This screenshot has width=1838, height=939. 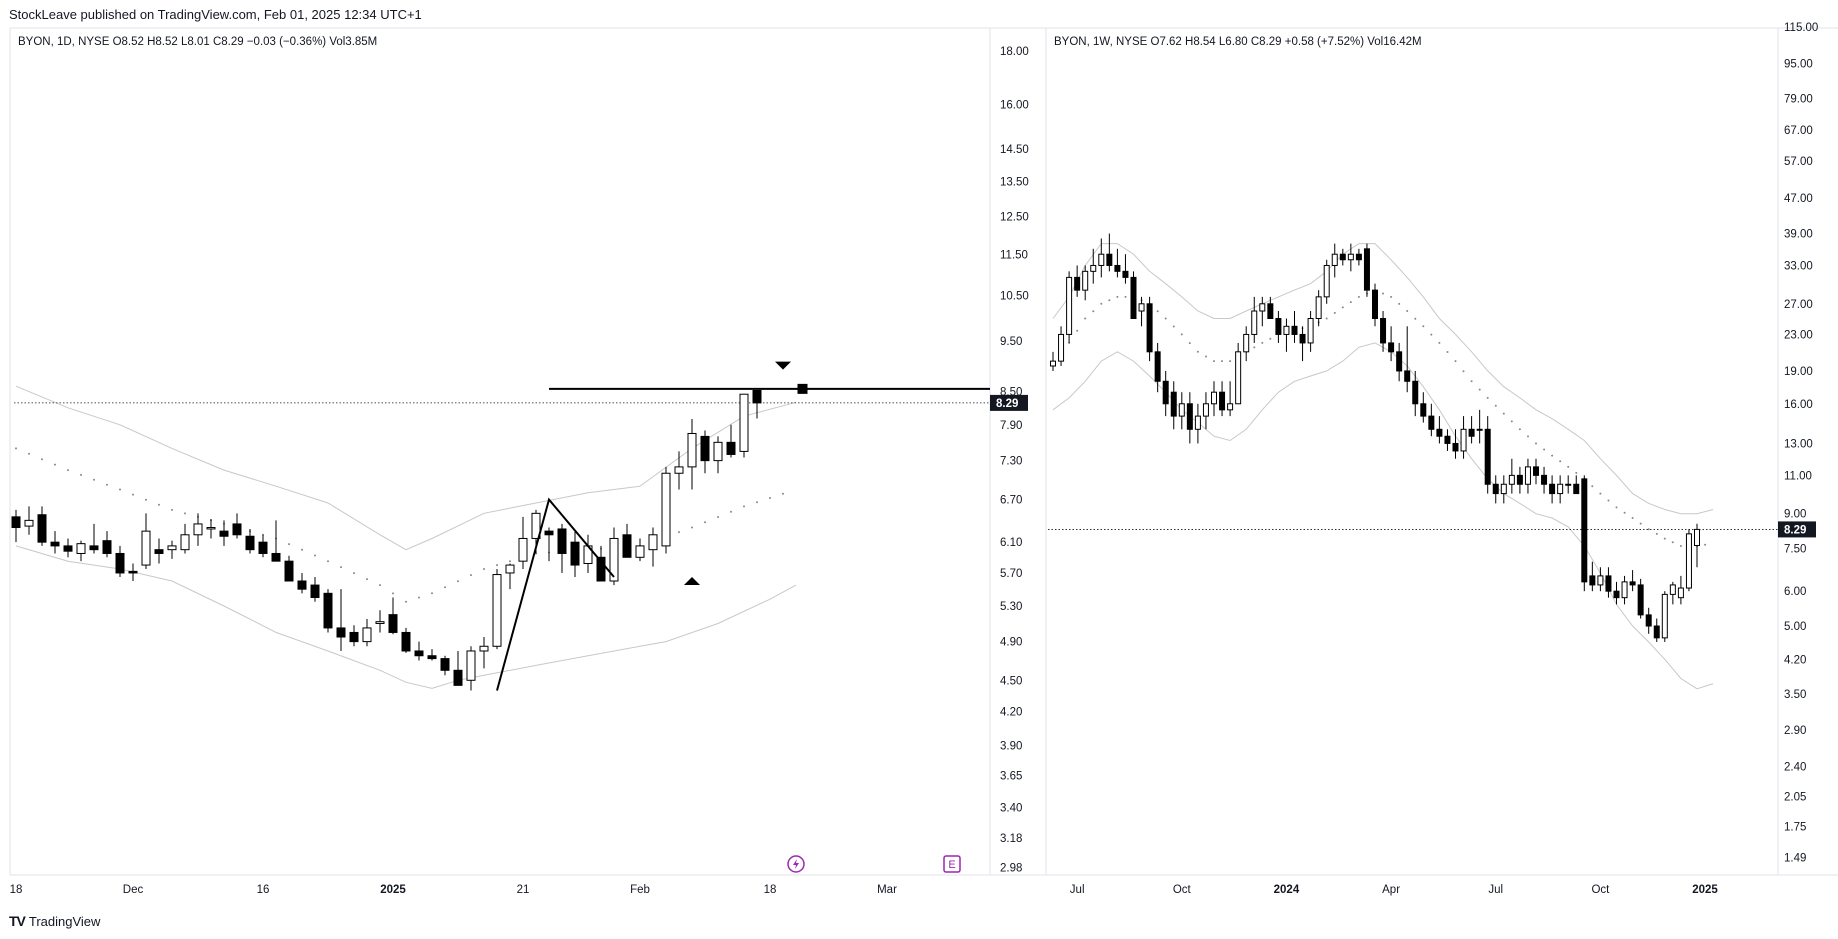 What do you see at coordinates (1795, 731) in the screenshot?
I see `price-tick-label: 2.90` at bounding box center [1795, 731].